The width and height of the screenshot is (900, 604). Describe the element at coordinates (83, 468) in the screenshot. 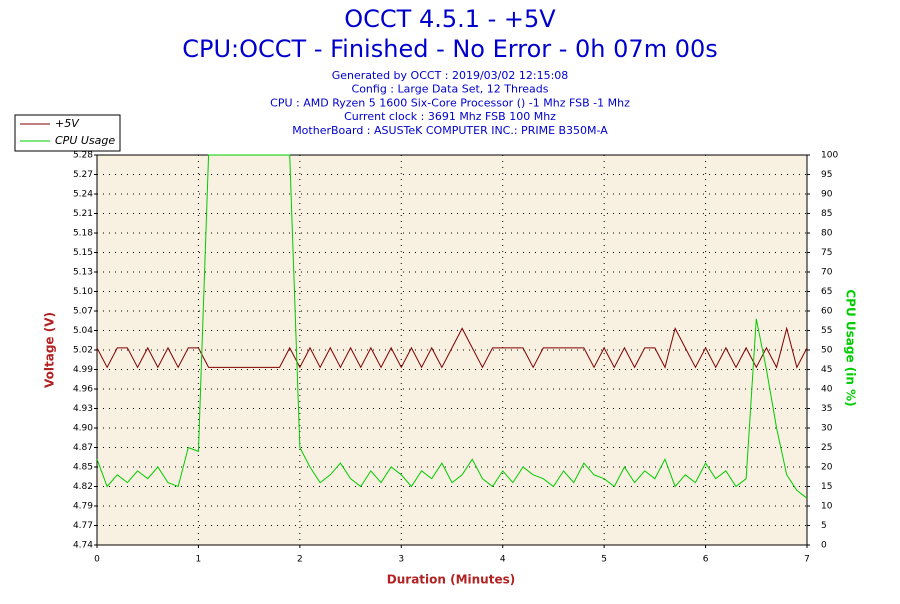

I see `y-tick-label: 4.85` at that location.